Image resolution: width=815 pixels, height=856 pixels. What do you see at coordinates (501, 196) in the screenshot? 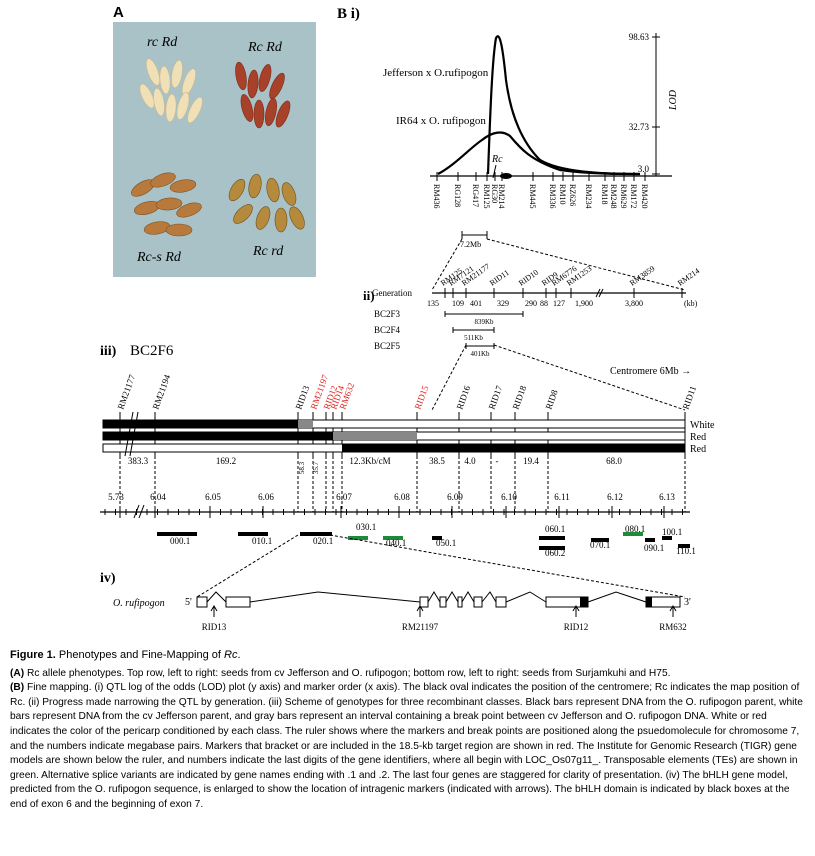
I see `marker-i-label: RM214` at bounding box center [501, 196].